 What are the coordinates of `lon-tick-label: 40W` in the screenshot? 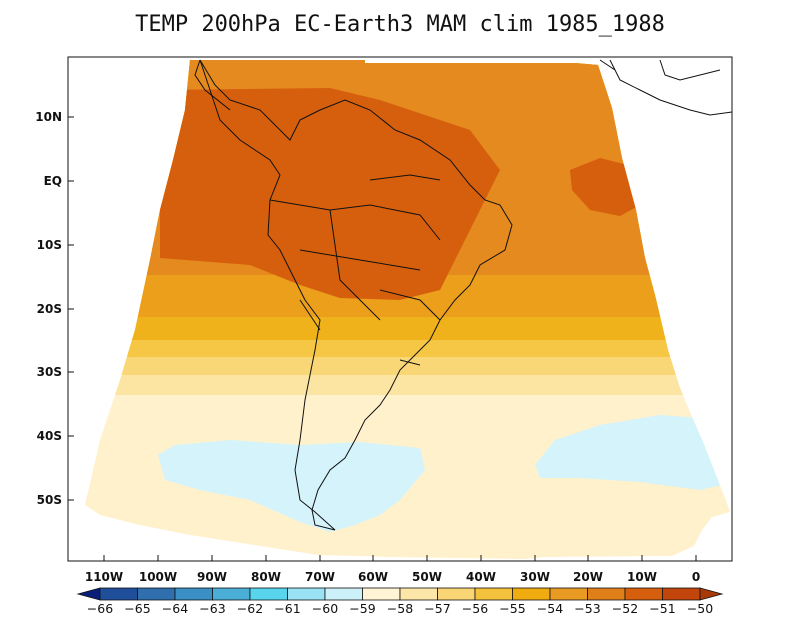 It's located at (481, 577).